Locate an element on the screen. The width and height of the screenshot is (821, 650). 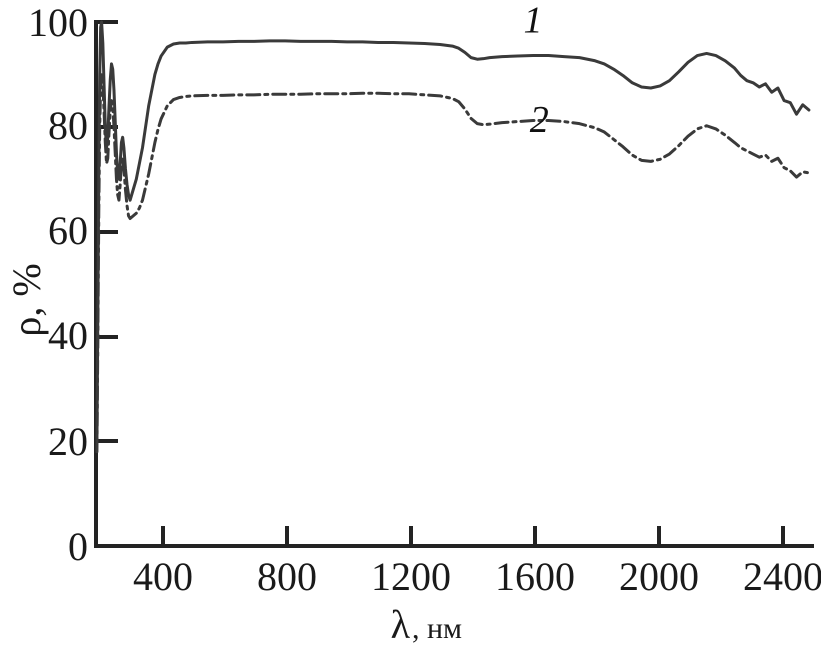
y-tick-label-60: 60 is located at coordinates (68, 230).